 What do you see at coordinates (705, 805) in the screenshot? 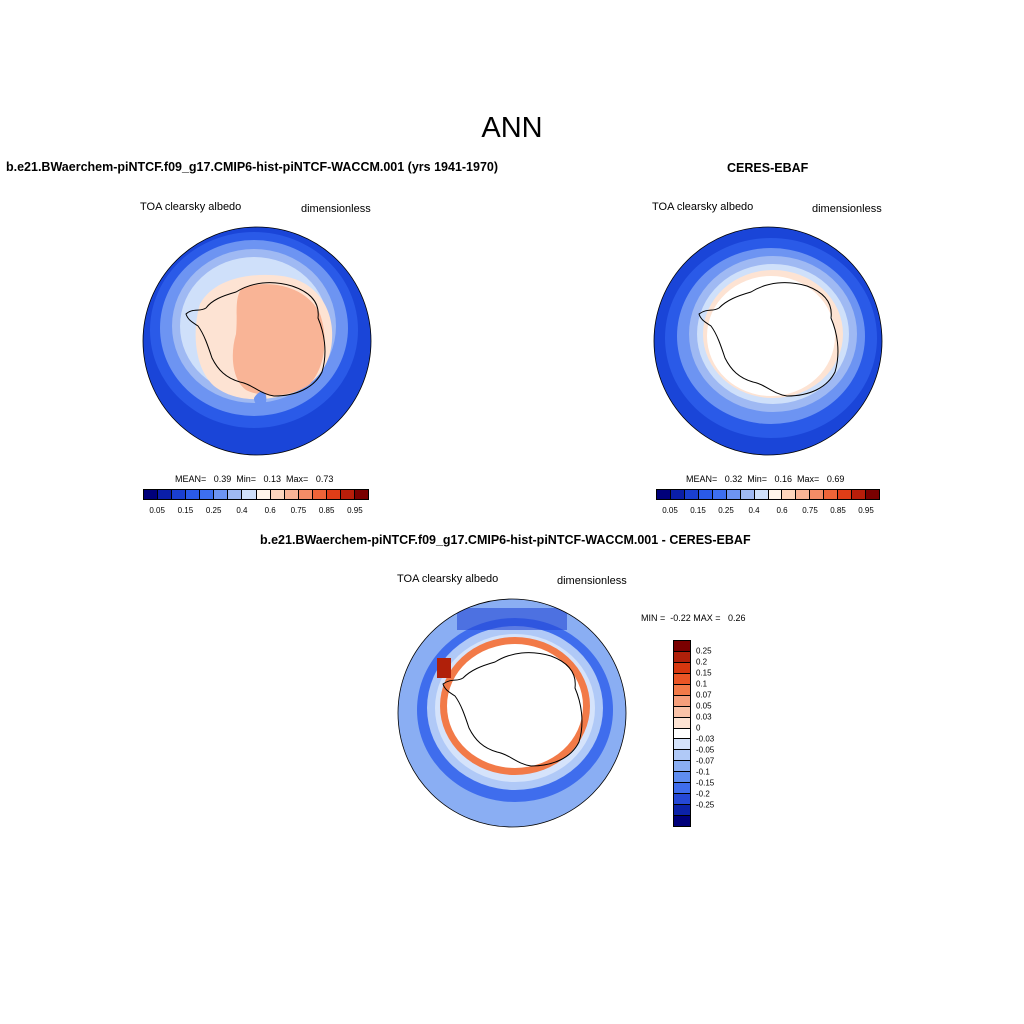
I see `colorbar-tick-label: -0.25` at bounding box center [705, 805].